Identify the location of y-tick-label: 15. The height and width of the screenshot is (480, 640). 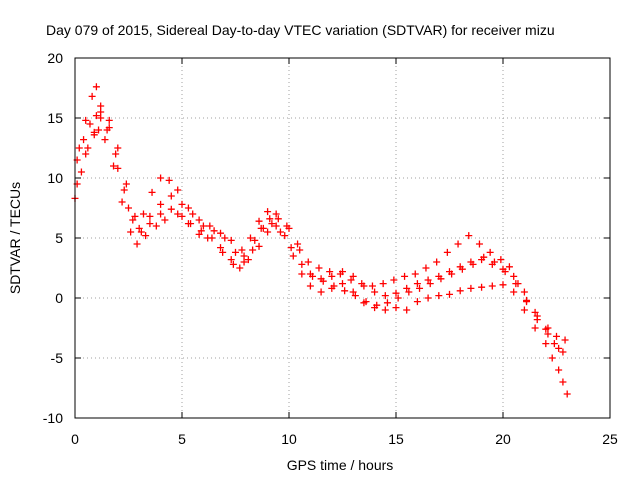
(55, 118).